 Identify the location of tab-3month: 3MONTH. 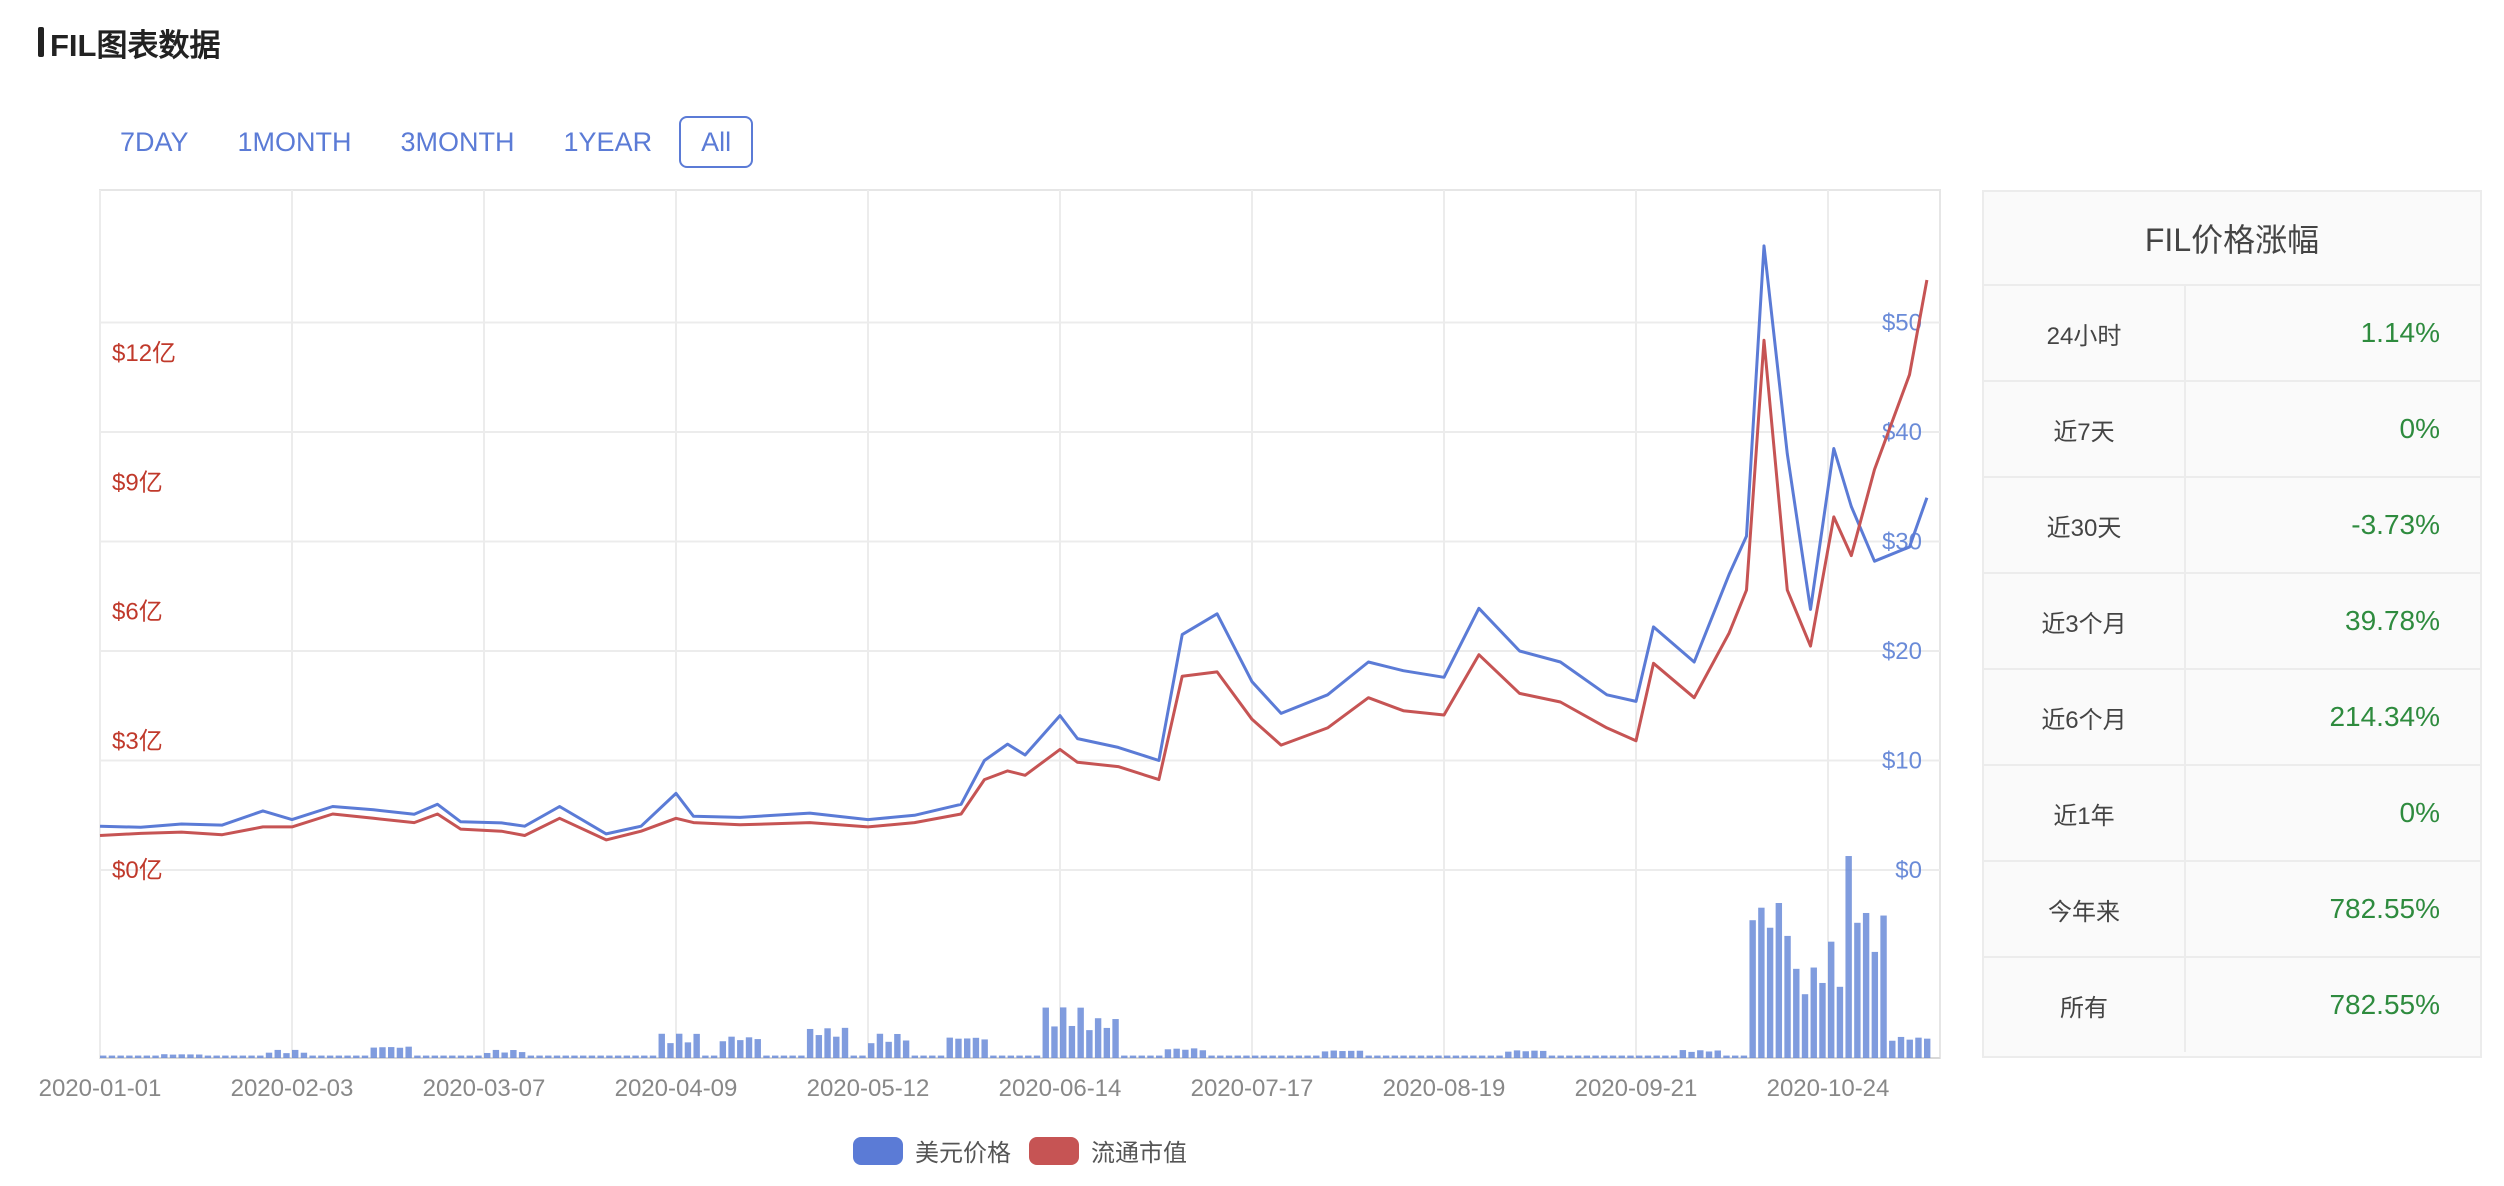
(457, 142).